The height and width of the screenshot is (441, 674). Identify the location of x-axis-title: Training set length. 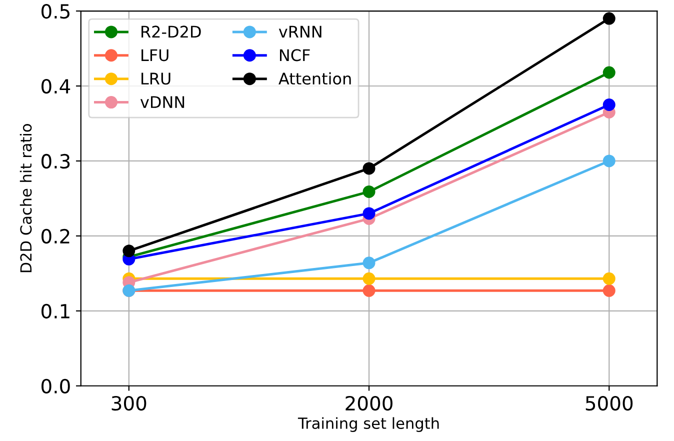
(368, 424).